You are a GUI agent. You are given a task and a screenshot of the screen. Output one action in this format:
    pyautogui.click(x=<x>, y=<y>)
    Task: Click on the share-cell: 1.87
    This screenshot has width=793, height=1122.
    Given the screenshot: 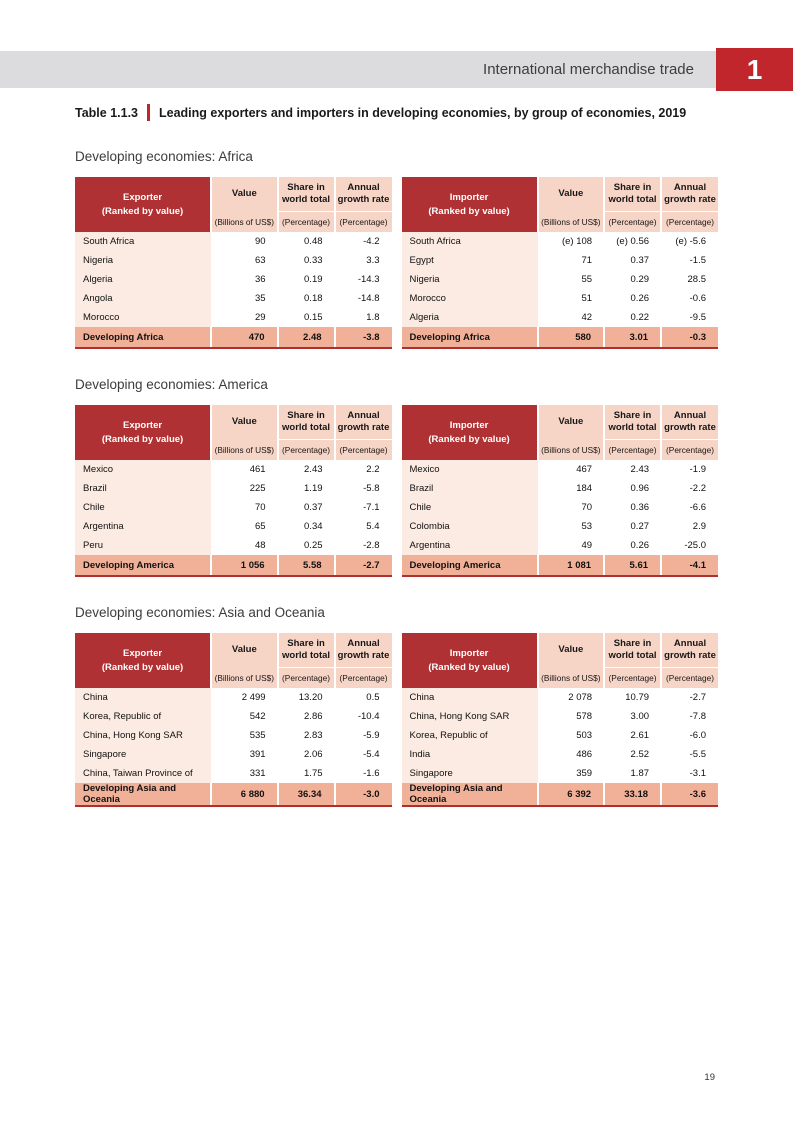 What is the action you would take?
    pyautogui.click(x=633, y=773)
    